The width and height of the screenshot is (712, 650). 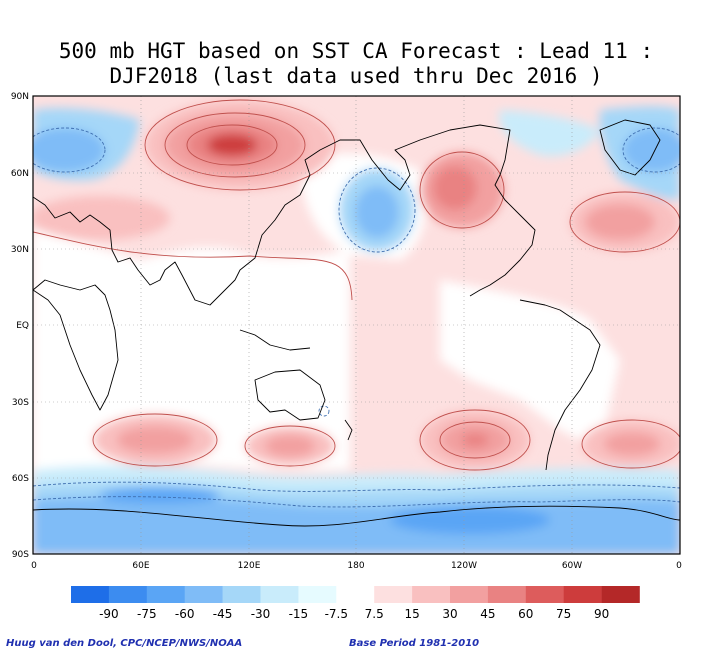 I want to click on credit-author: Huug van den Dool, CPC/NCEP/NWS/NOAA, so click(x=124, y=643).